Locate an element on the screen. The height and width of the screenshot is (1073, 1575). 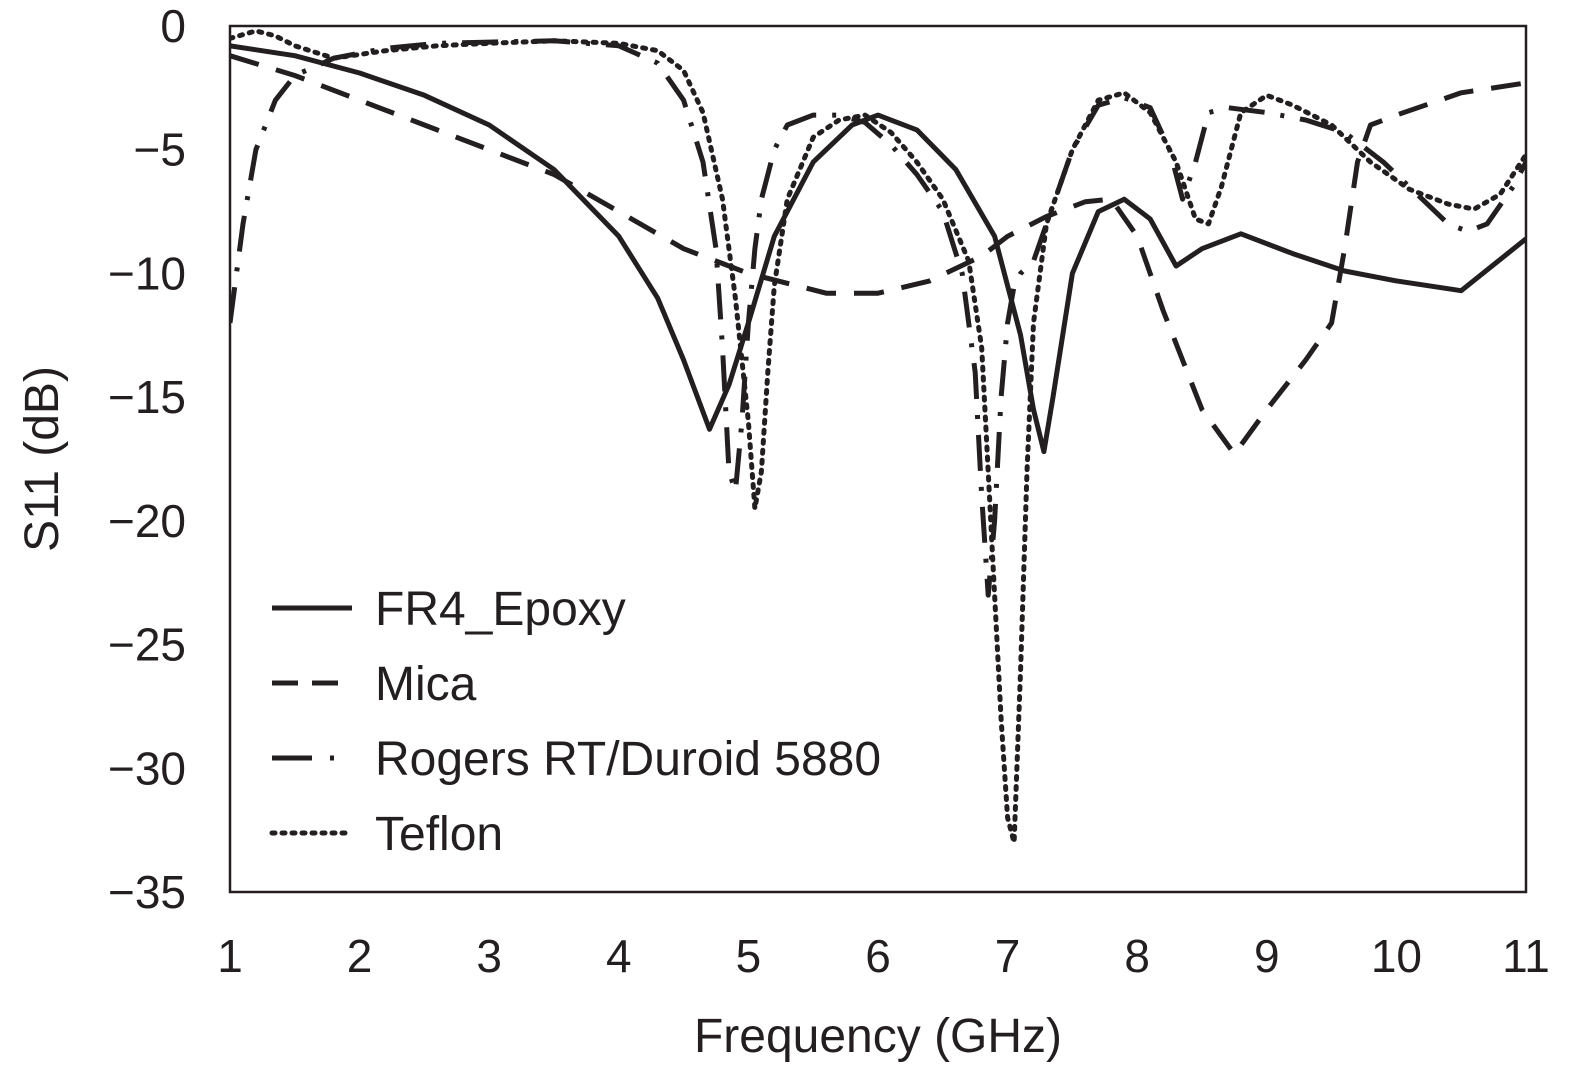
x-axis-title: Frequency (GHz) is located at coordinates (878, 1036).